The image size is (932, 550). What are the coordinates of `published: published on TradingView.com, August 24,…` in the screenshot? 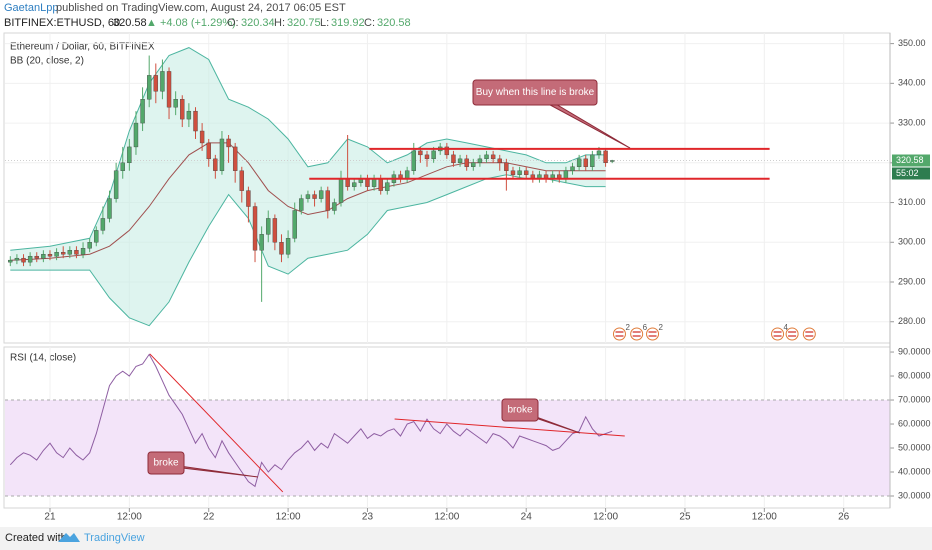 It's located at (201, 8).